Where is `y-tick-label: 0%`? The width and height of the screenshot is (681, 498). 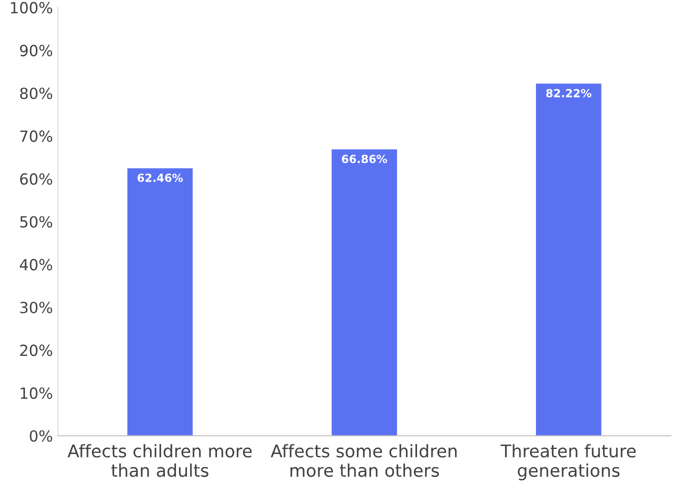 y-tick-label: 0% is located at coordinates (41, 436).